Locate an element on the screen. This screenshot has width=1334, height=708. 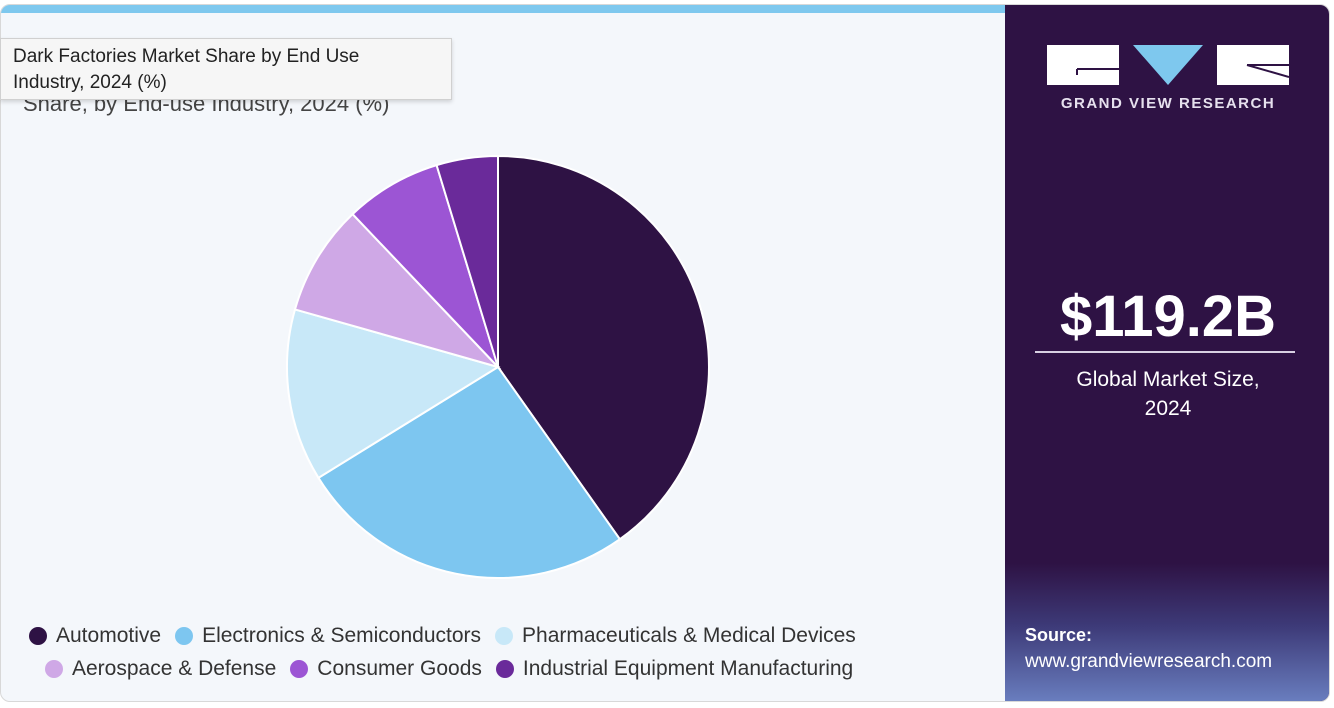
legend-item: Consumer Goods is located at coordinates (386, 669).